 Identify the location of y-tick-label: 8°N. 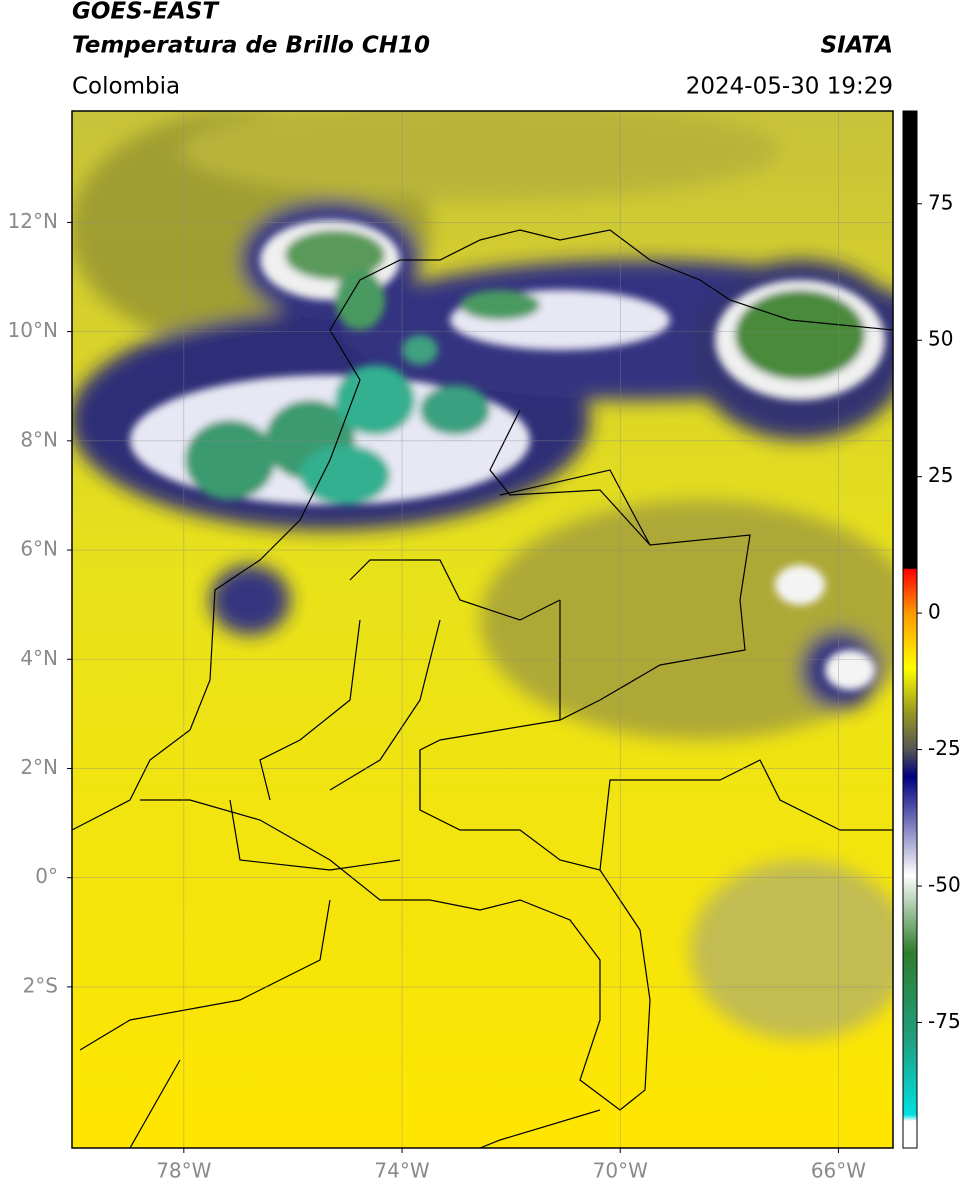
(39, 439).